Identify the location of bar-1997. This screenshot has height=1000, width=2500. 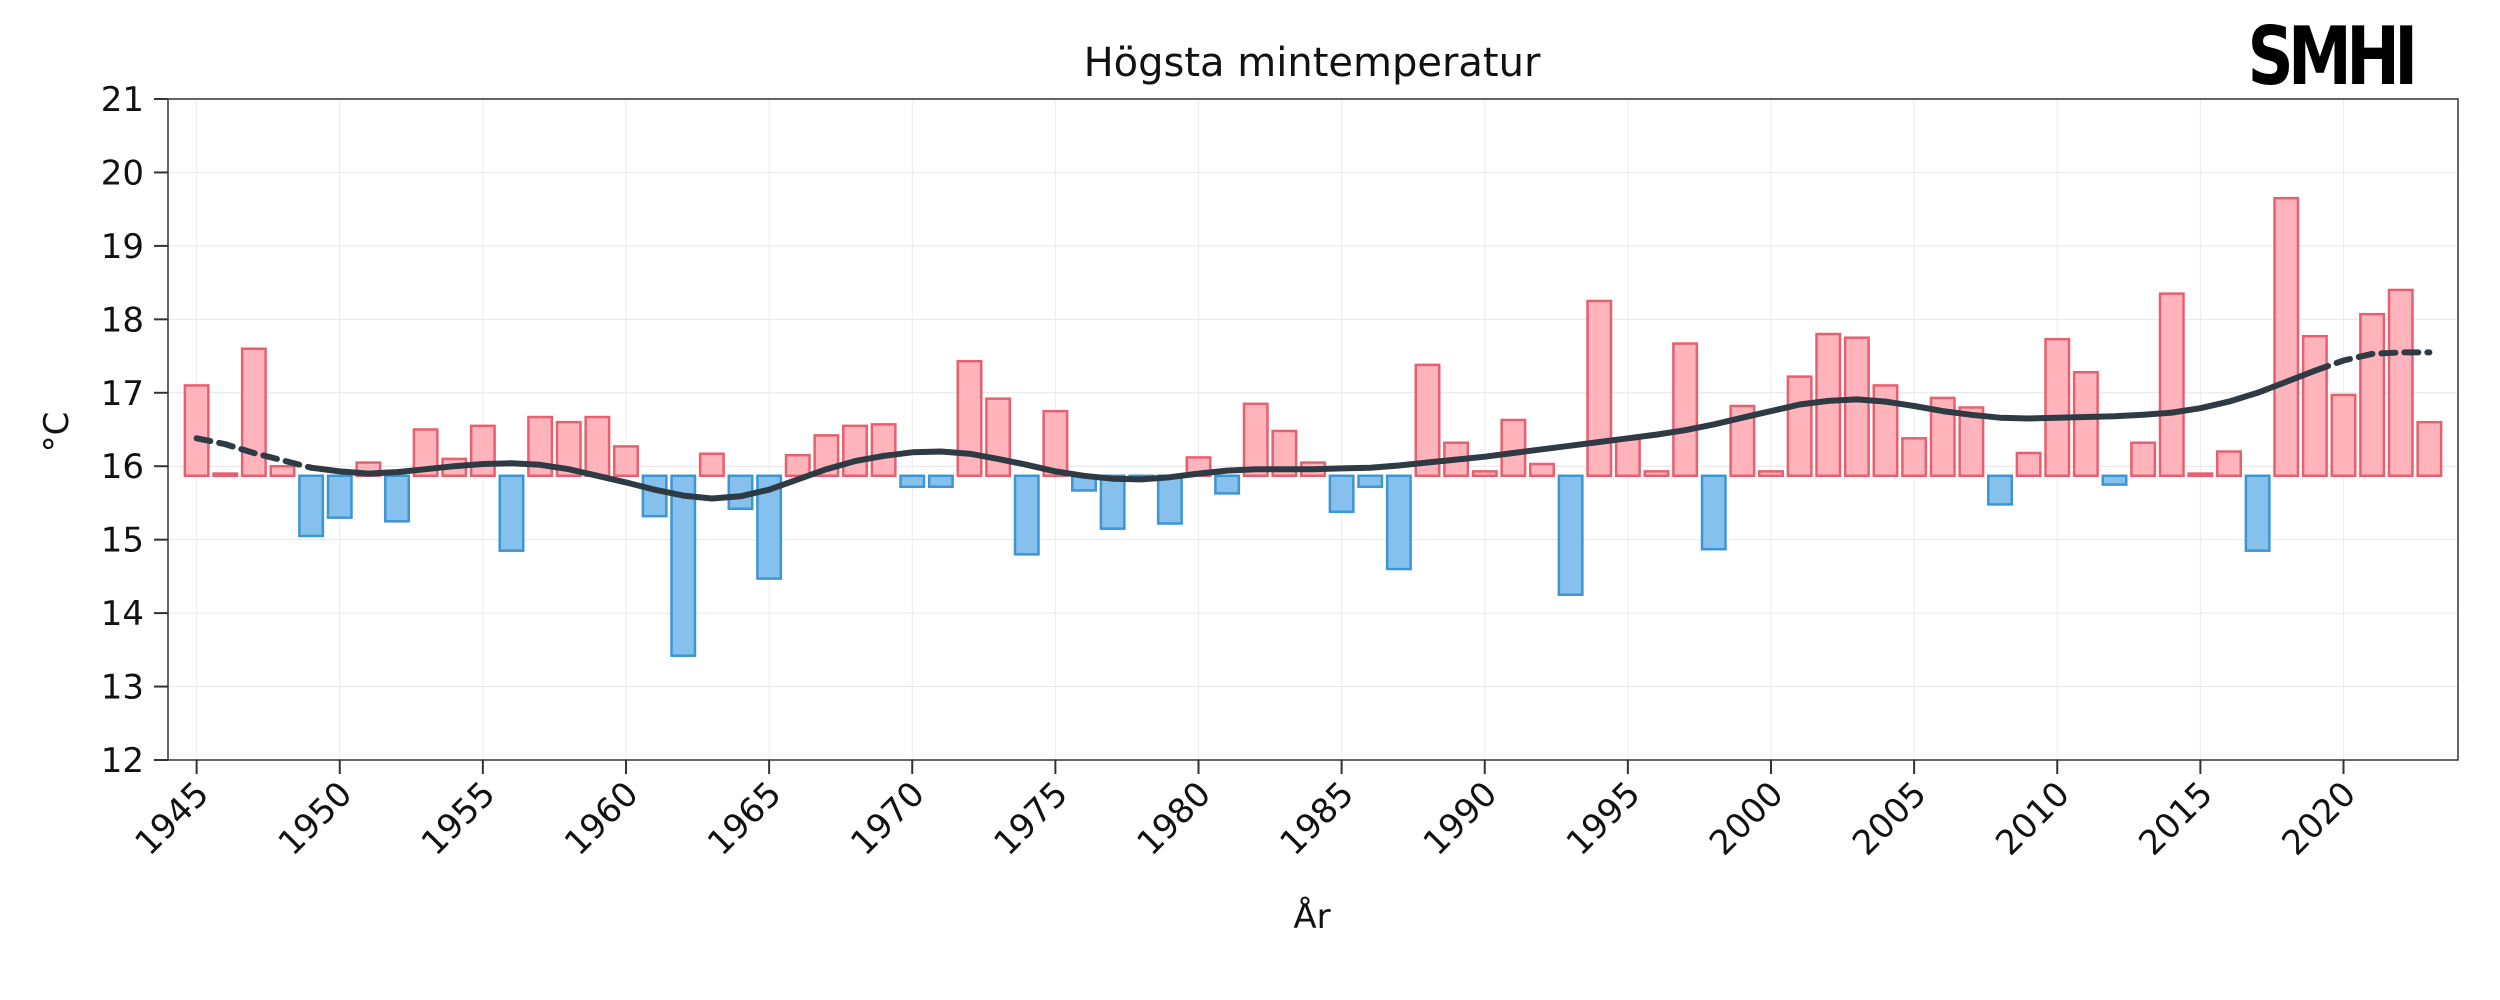
(1685, 410).